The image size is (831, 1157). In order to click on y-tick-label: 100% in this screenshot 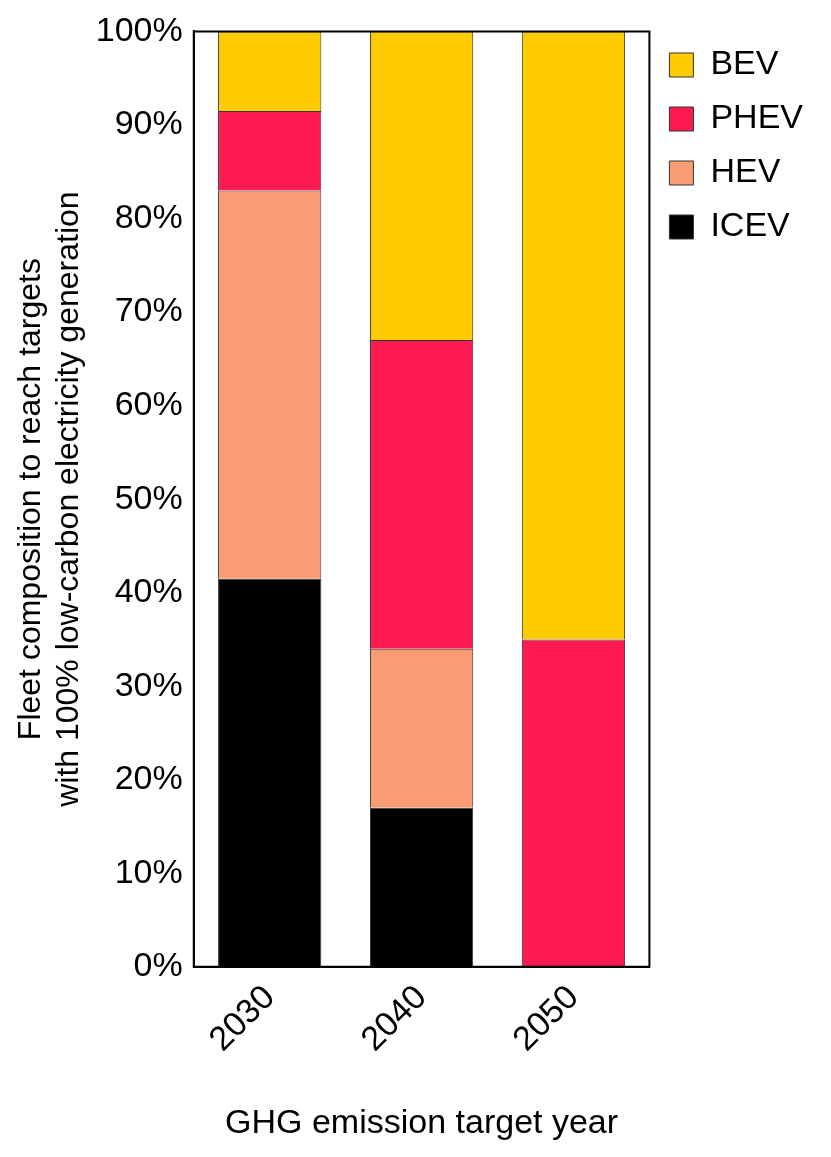, I will do `click(139, 28)`.